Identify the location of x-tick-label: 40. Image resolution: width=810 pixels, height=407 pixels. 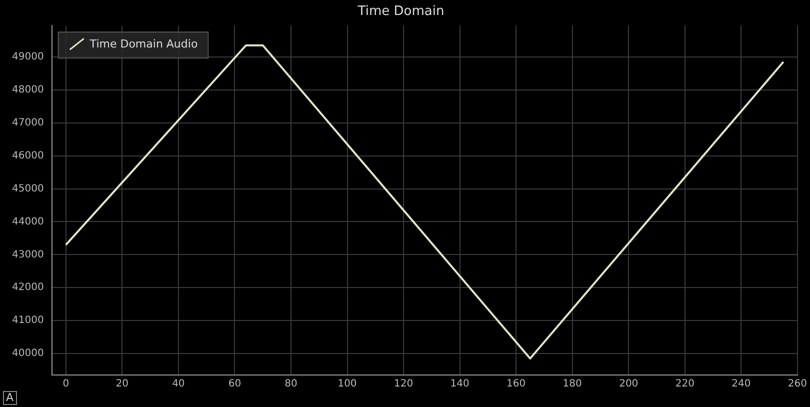
(178, 384).